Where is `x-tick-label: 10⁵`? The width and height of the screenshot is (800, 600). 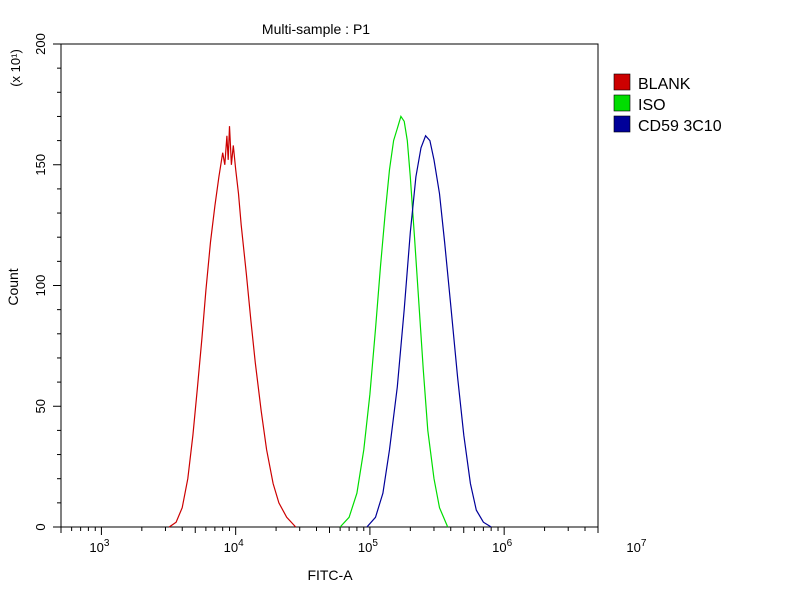
x-tick-label: 10⁵ is located at coordinates (368, 546).